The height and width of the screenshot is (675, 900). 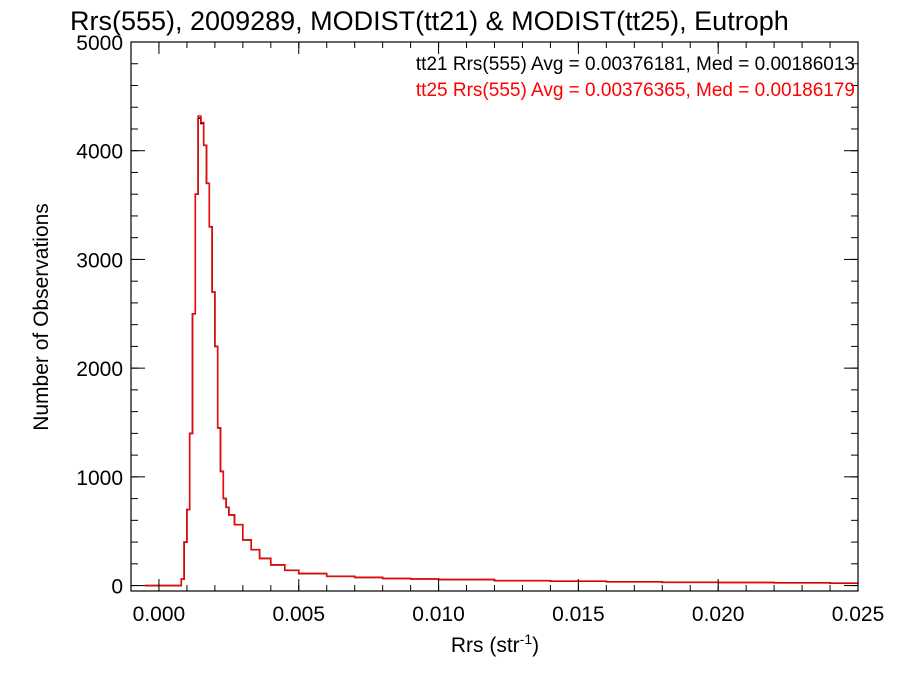 What do you see at coordinates (159, 614) in the screenshot?
I see `x-tick-label: 0.000` at bounding box center [159, 614].